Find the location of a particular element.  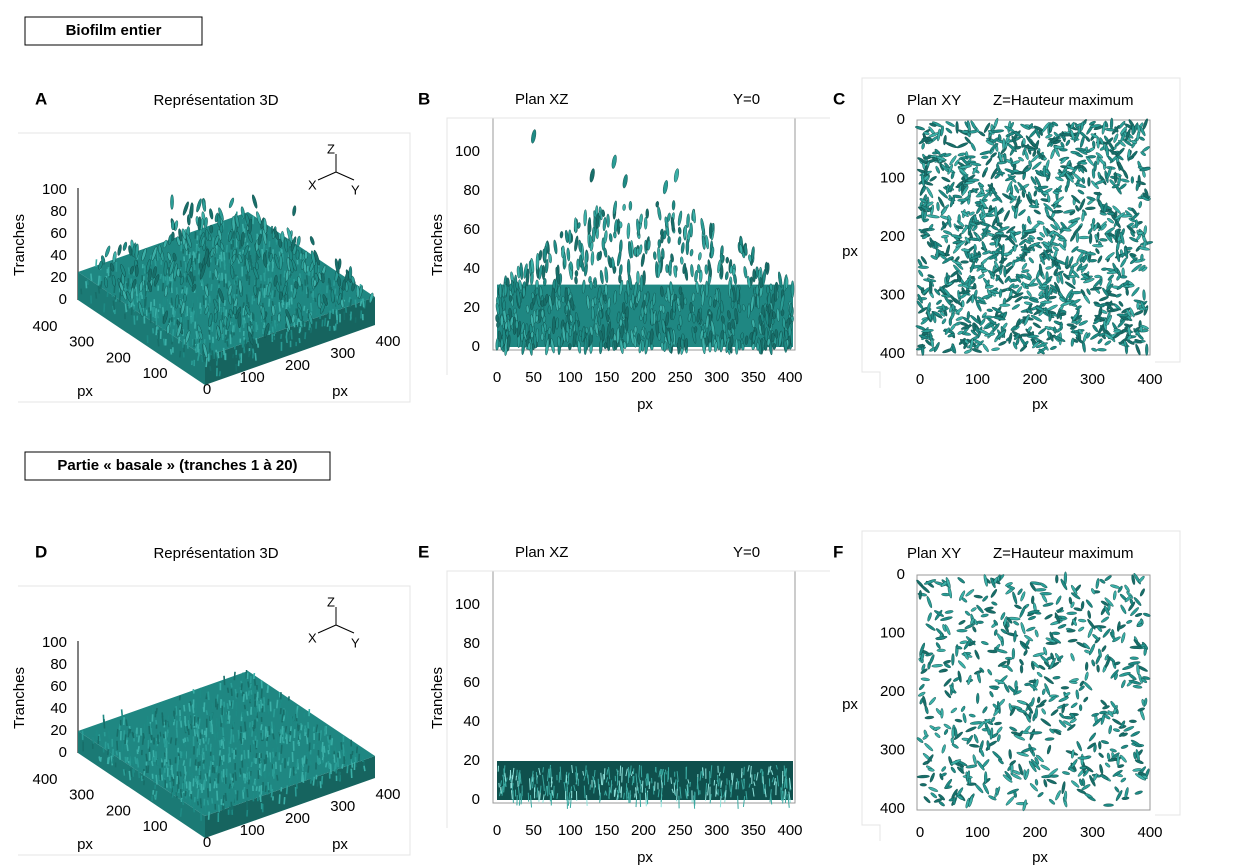

frame is located at coordinates (638, 246).